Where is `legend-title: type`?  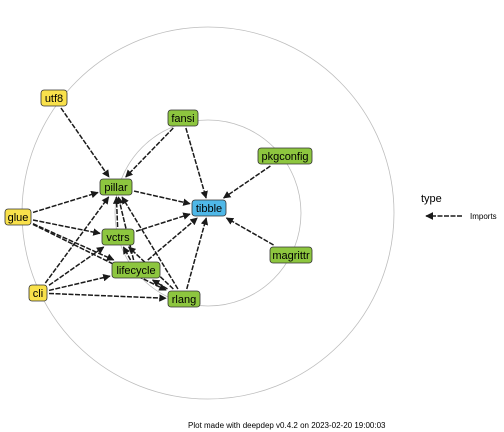
legend-title: type is located at coordinates (431, 199).